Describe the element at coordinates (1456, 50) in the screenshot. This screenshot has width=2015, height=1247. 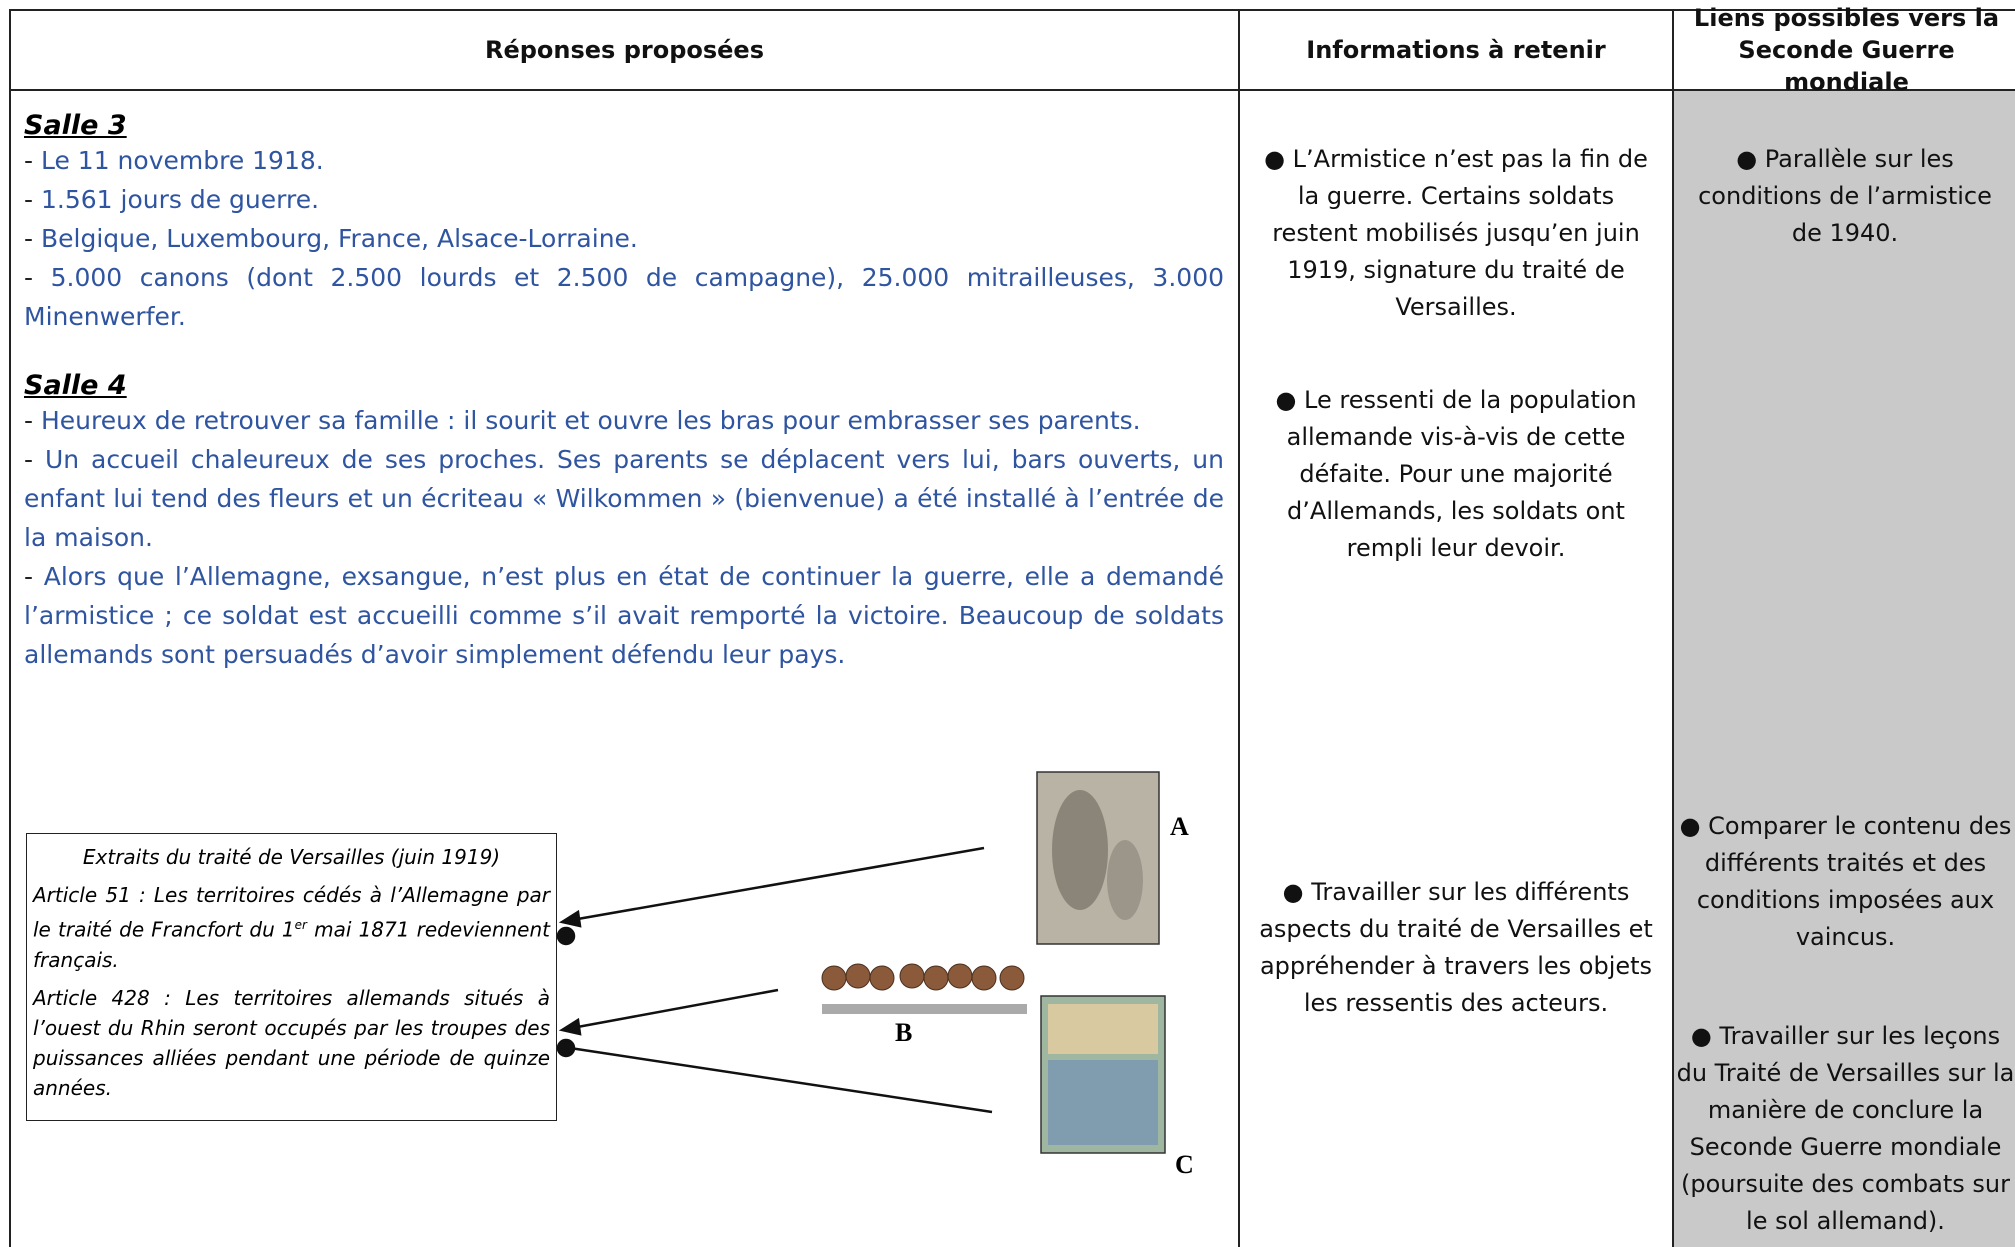
I see `header-cell: Informations à retenir` at that location.